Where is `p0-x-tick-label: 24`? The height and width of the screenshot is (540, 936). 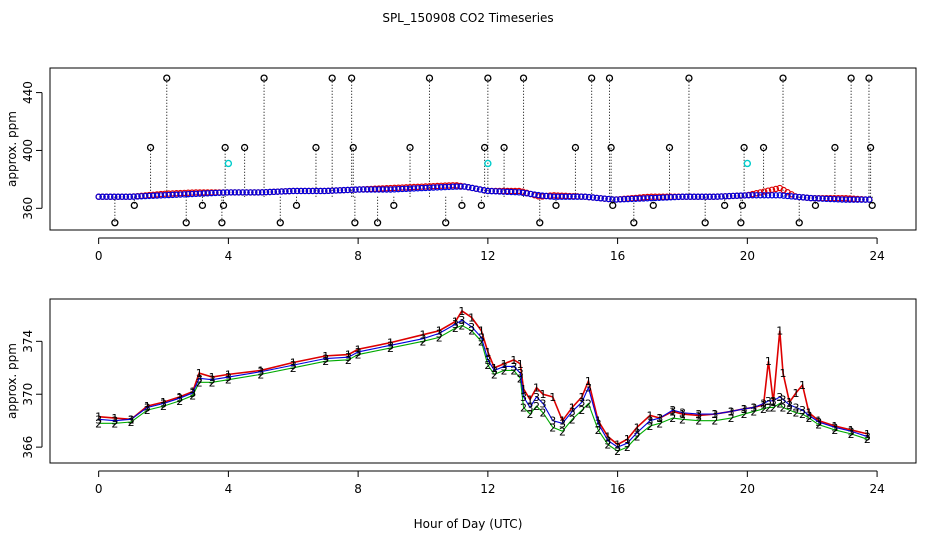
p0-x-tick-label: 24 is located at coordinates (876, 256).